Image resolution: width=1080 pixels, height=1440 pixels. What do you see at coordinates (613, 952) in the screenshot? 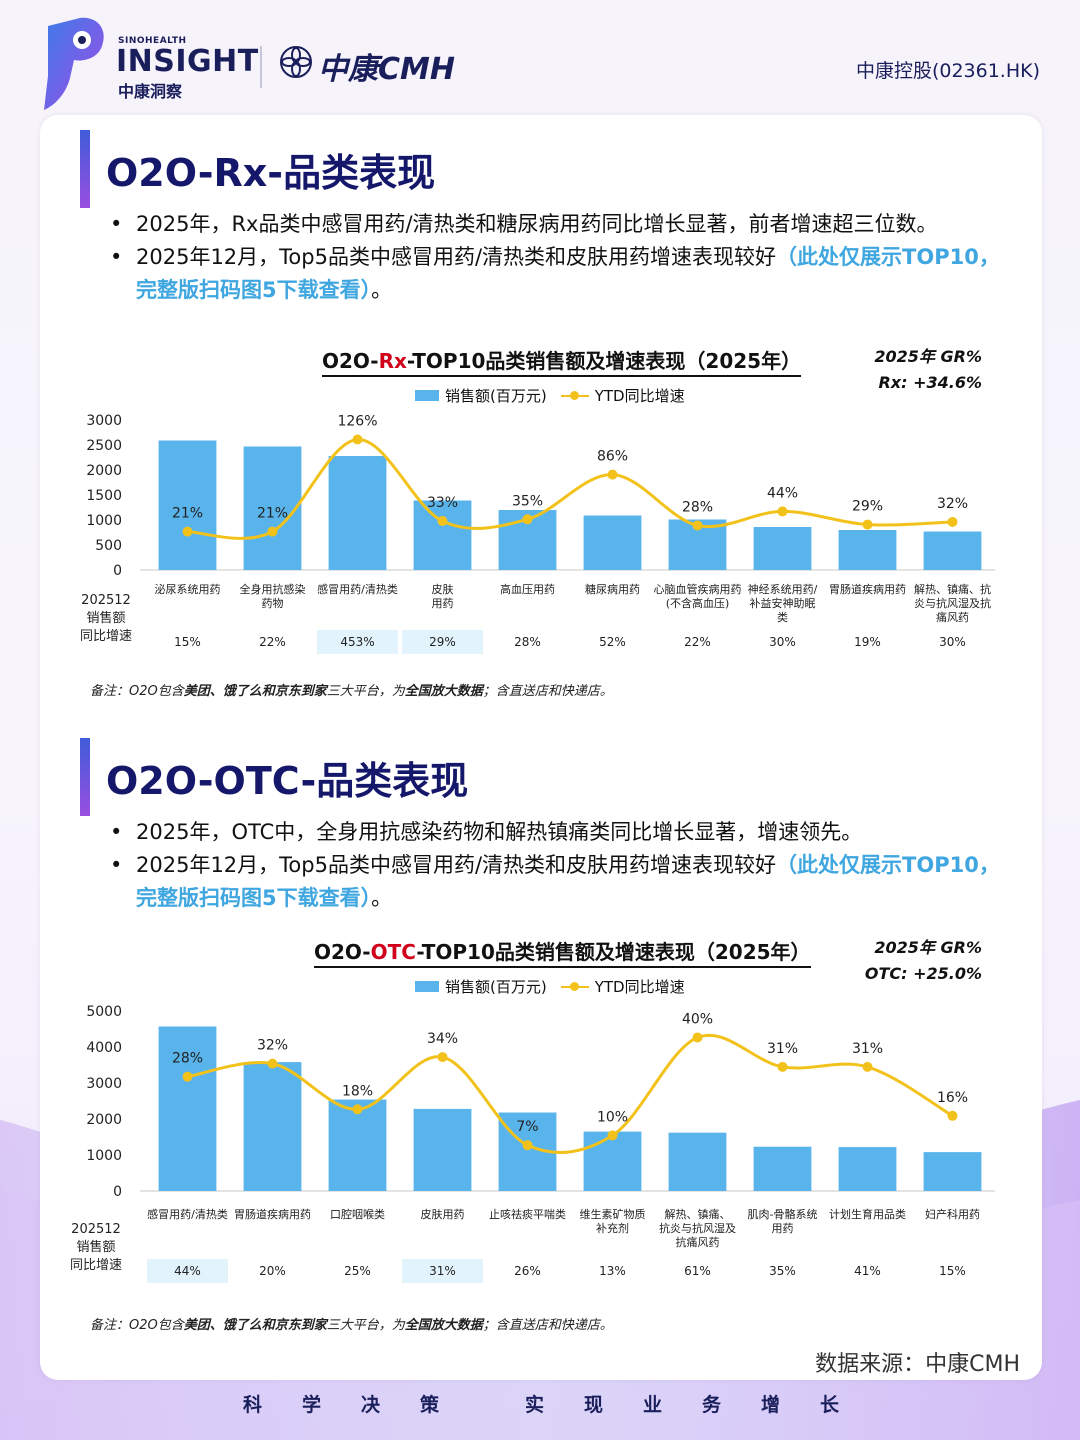
I see `chart-title-otc-post: -TOP10品类销售额及增速表现（2025年）` at bounding box center [613, 952].